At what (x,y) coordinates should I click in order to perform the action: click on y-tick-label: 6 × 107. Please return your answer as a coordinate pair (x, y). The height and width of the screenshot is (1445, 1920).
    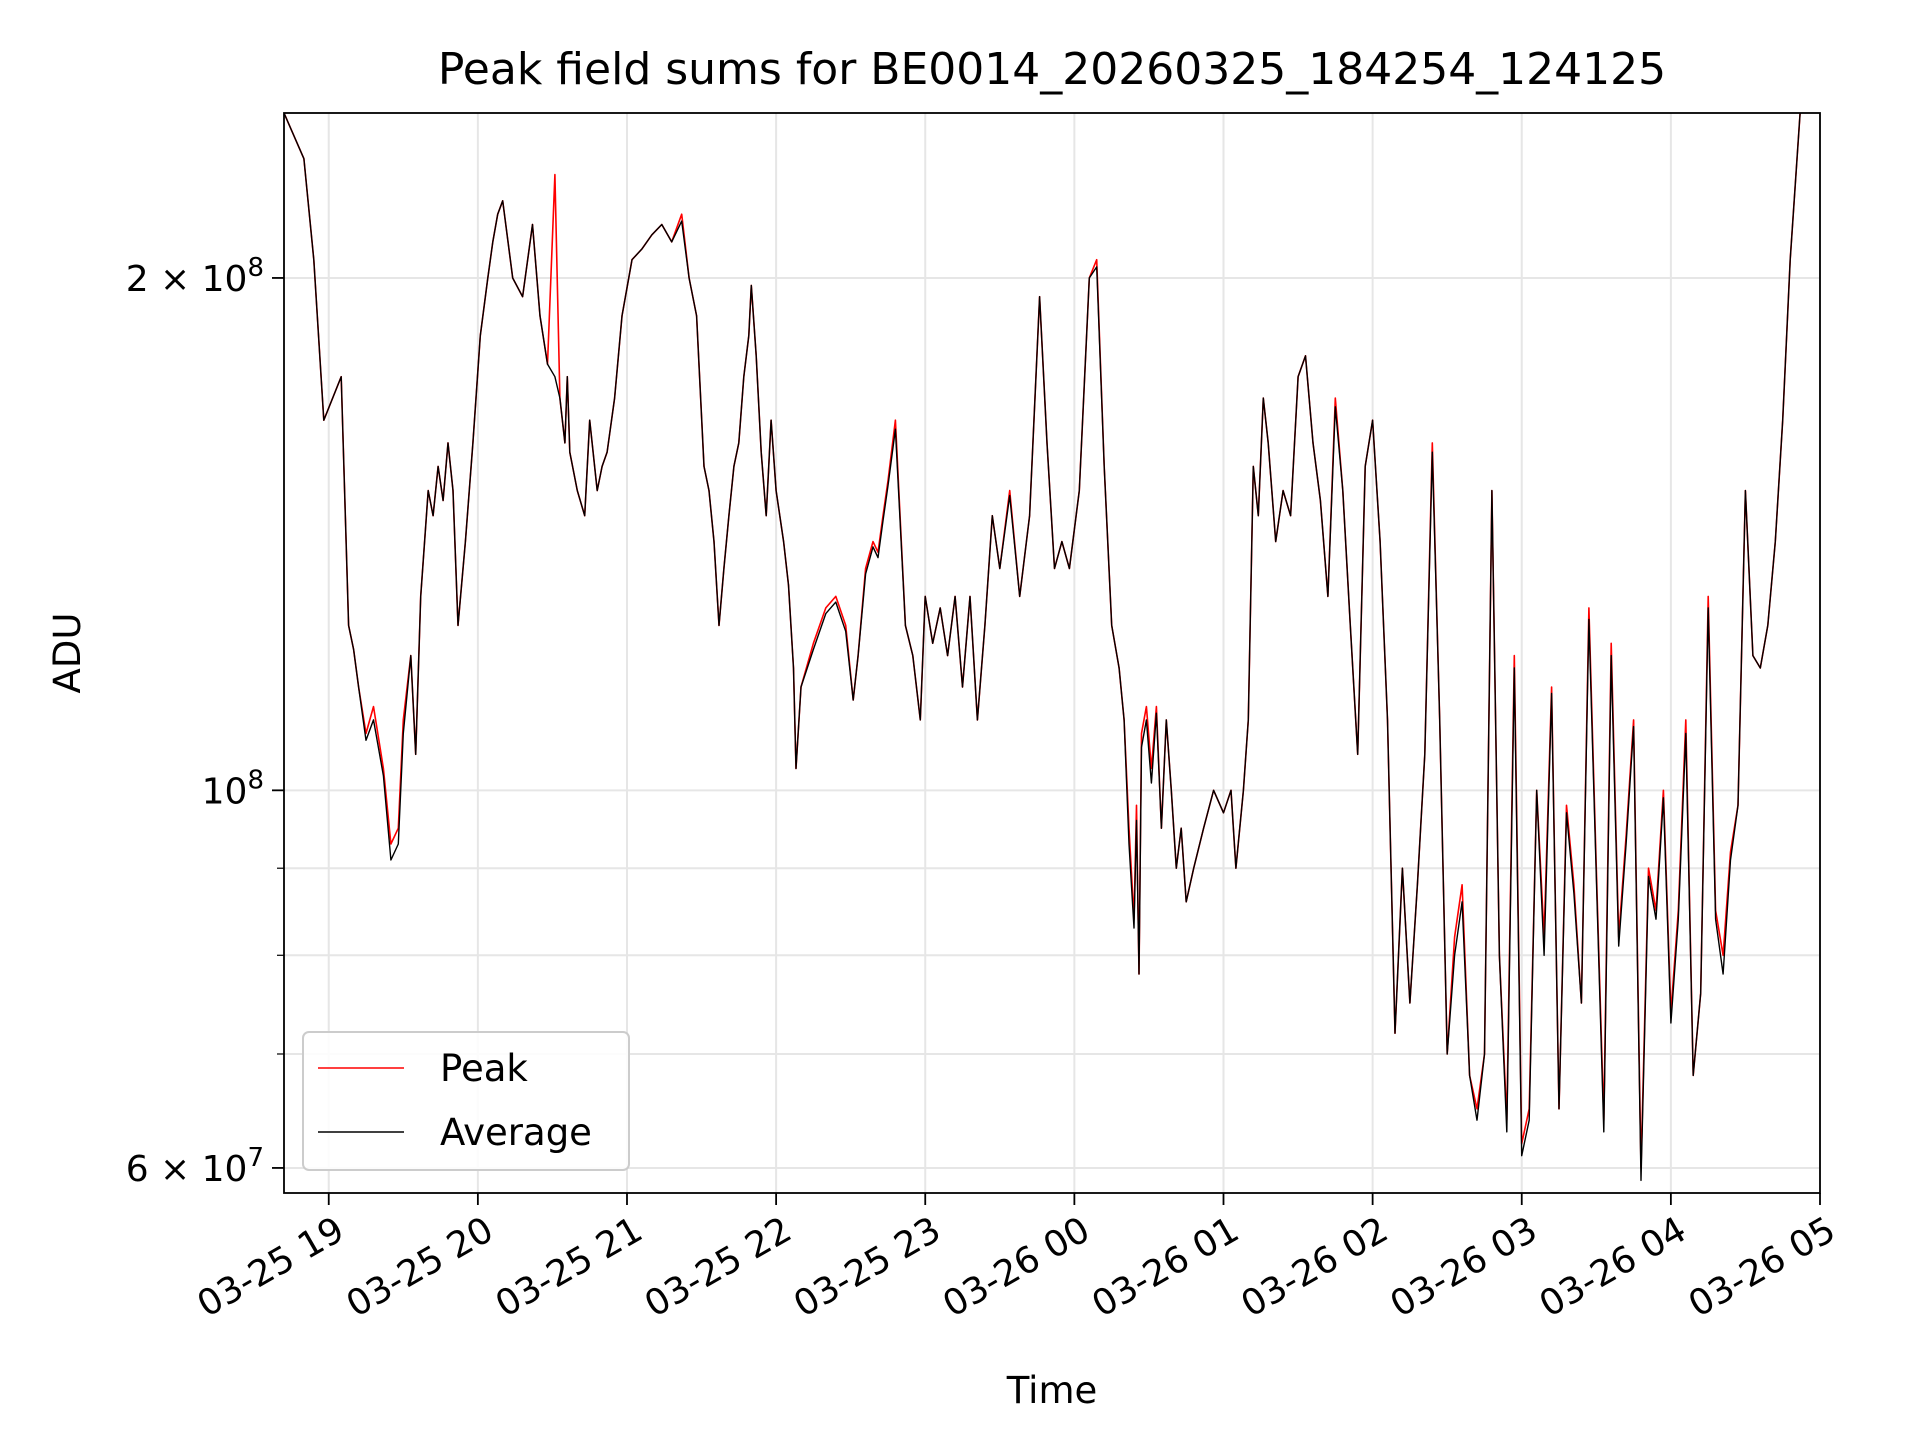
    Looking at the image, I should click on (195, 1166).